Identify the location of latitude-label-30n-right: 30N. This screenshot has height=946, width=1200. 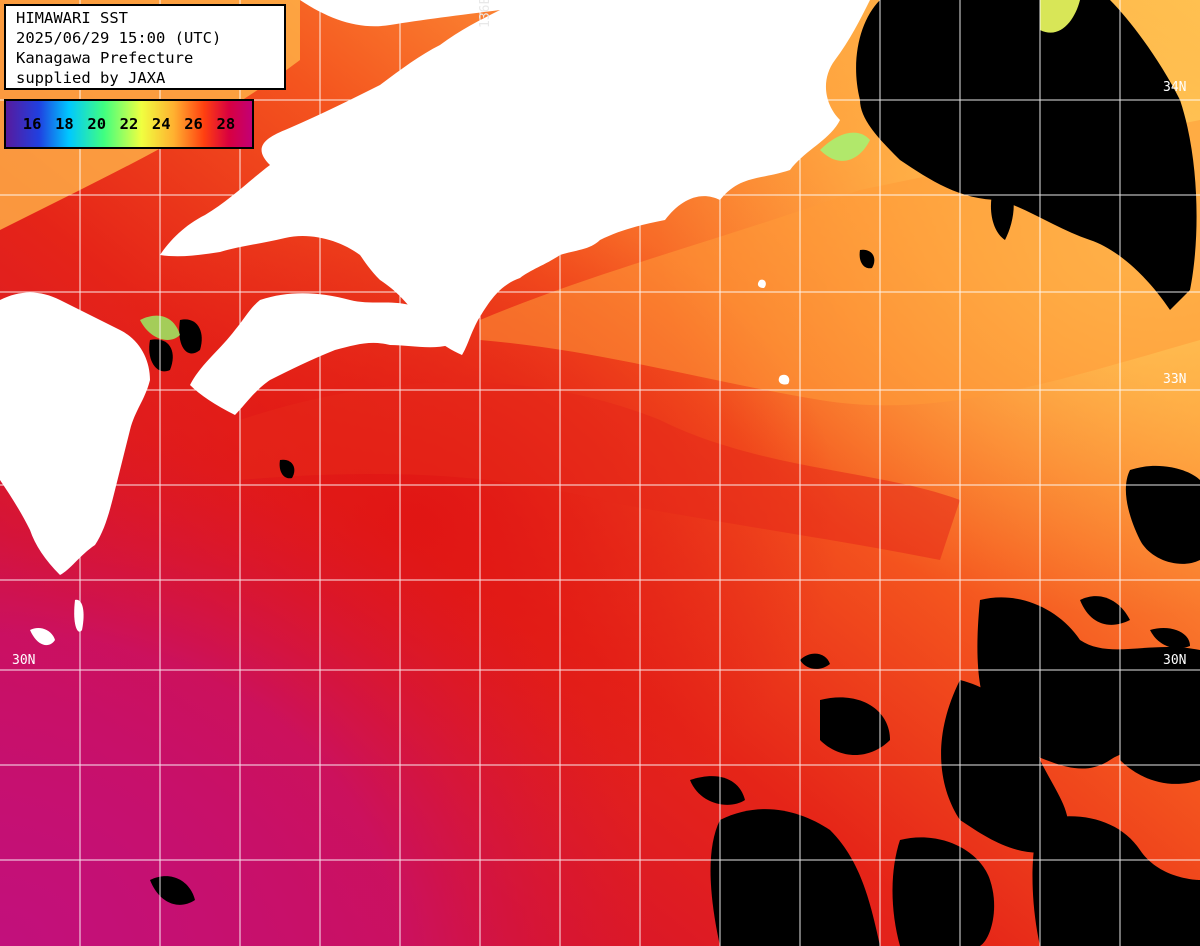
(1175, 660).